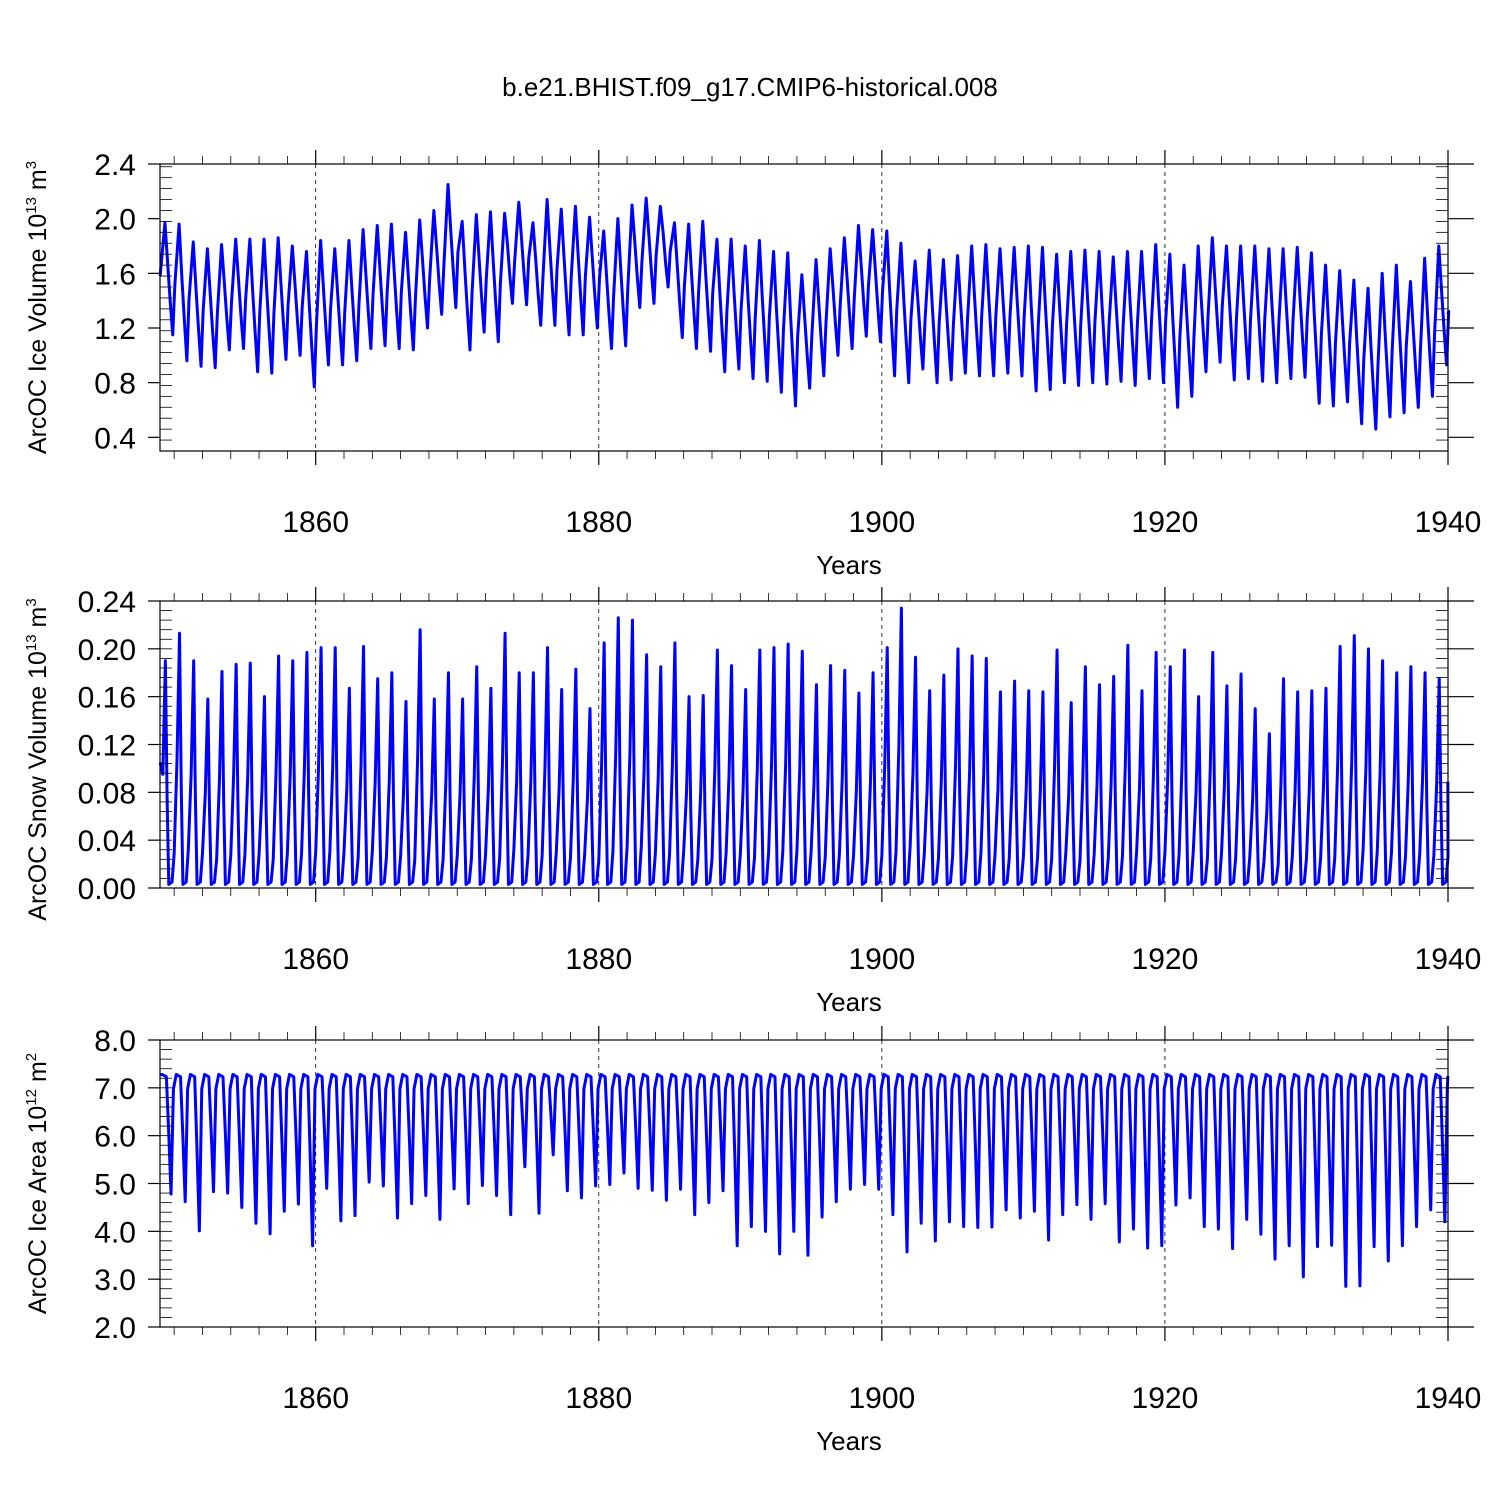  What do you see at coordinates (115, 1280) in the screenshot?
I see `y-tick-label: 3.0` at bounding box center [115, 1280].